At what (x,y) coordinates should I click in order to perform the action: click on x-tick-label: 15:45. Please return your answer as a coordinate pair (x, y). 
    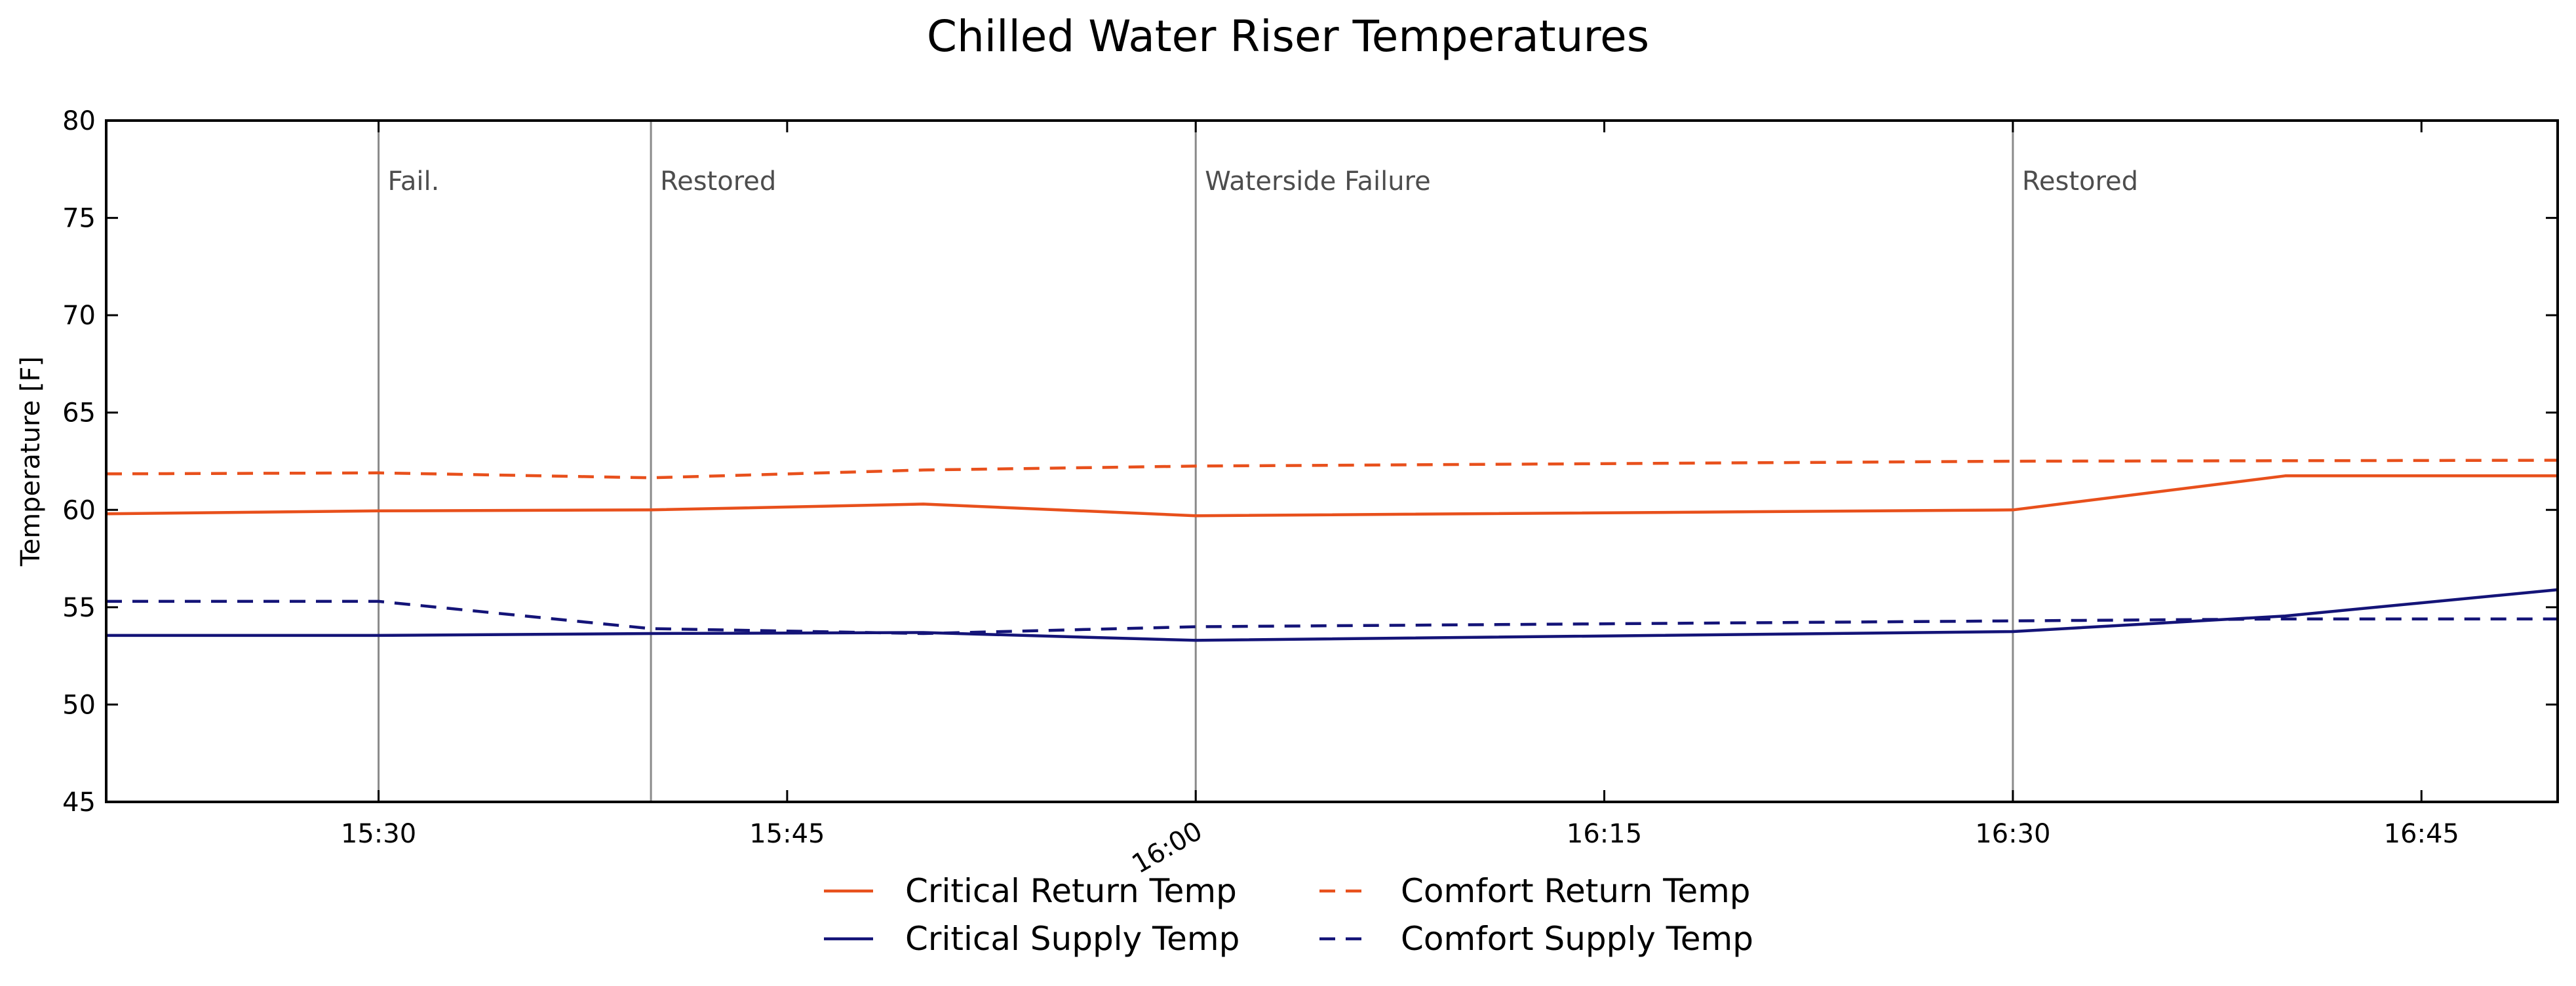
    Looking at the image, I should click on (787, 834).